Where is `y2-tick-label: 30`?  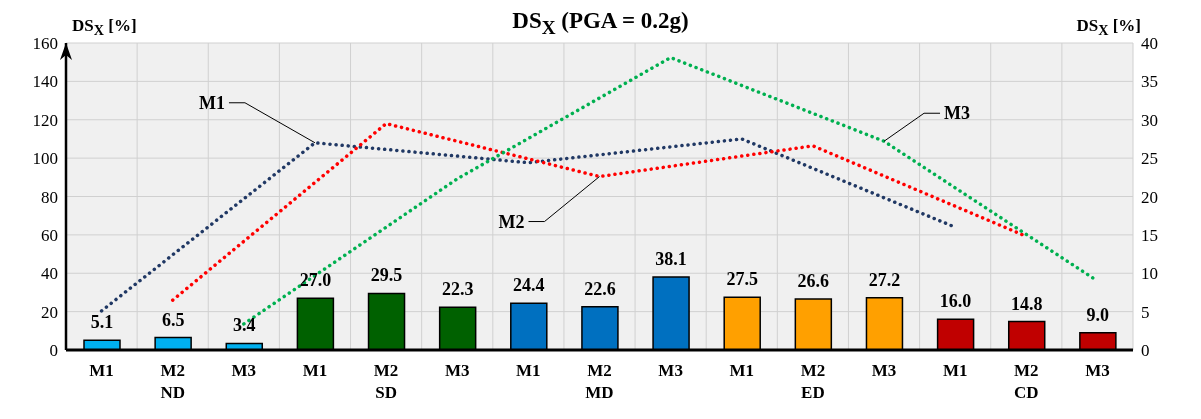
y2-tick-label: 30 is located at coordinates (1149, 120).